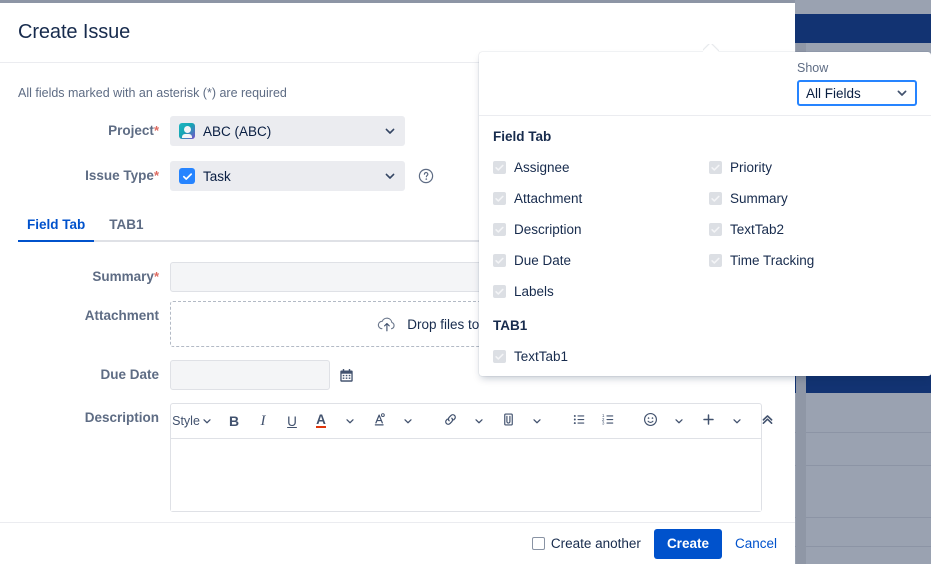 The width and height of the screenshot is (931, 564). Describe the element at coordinates (751, 167) in the screenshot. I see `field-item-label: Priority` at that location.